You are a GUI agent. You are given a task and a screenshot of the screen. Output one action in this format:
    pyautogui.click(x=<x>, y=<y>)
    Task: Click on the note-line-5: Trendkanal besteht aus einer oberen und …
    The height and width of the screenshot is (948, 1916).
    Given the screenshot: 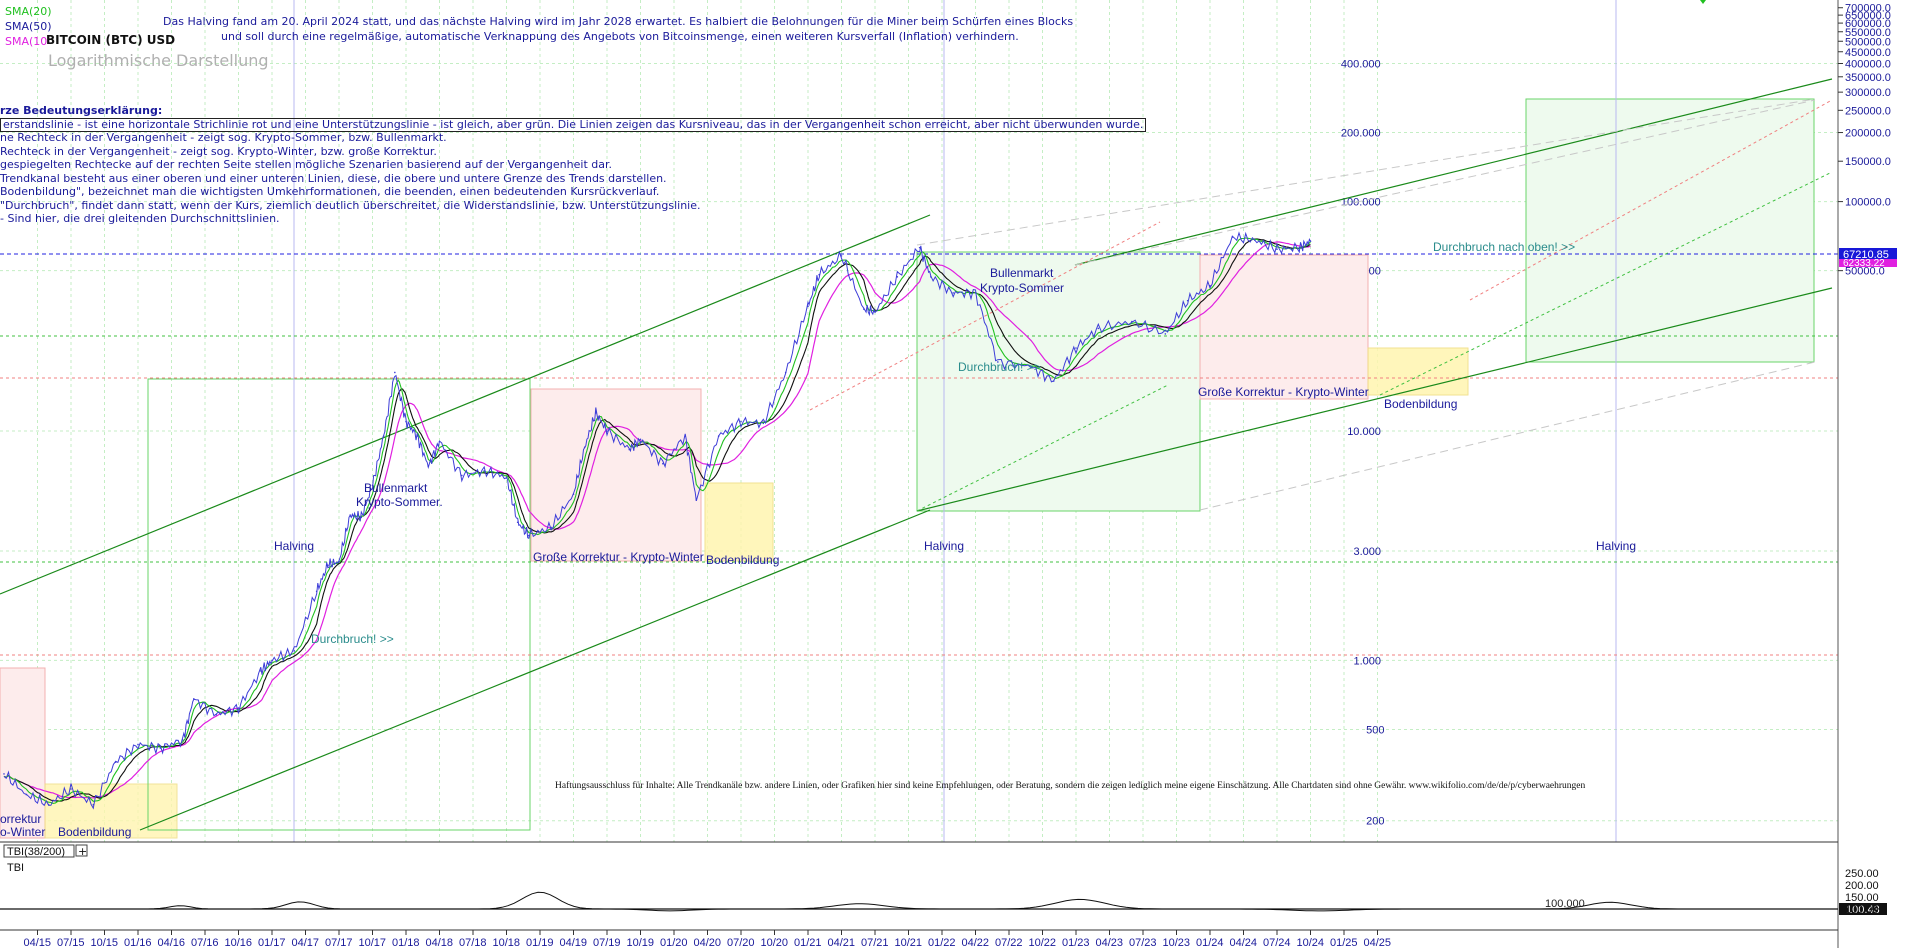 What is the action you would take?
    pyautogui.click(x=333, y=178)
    